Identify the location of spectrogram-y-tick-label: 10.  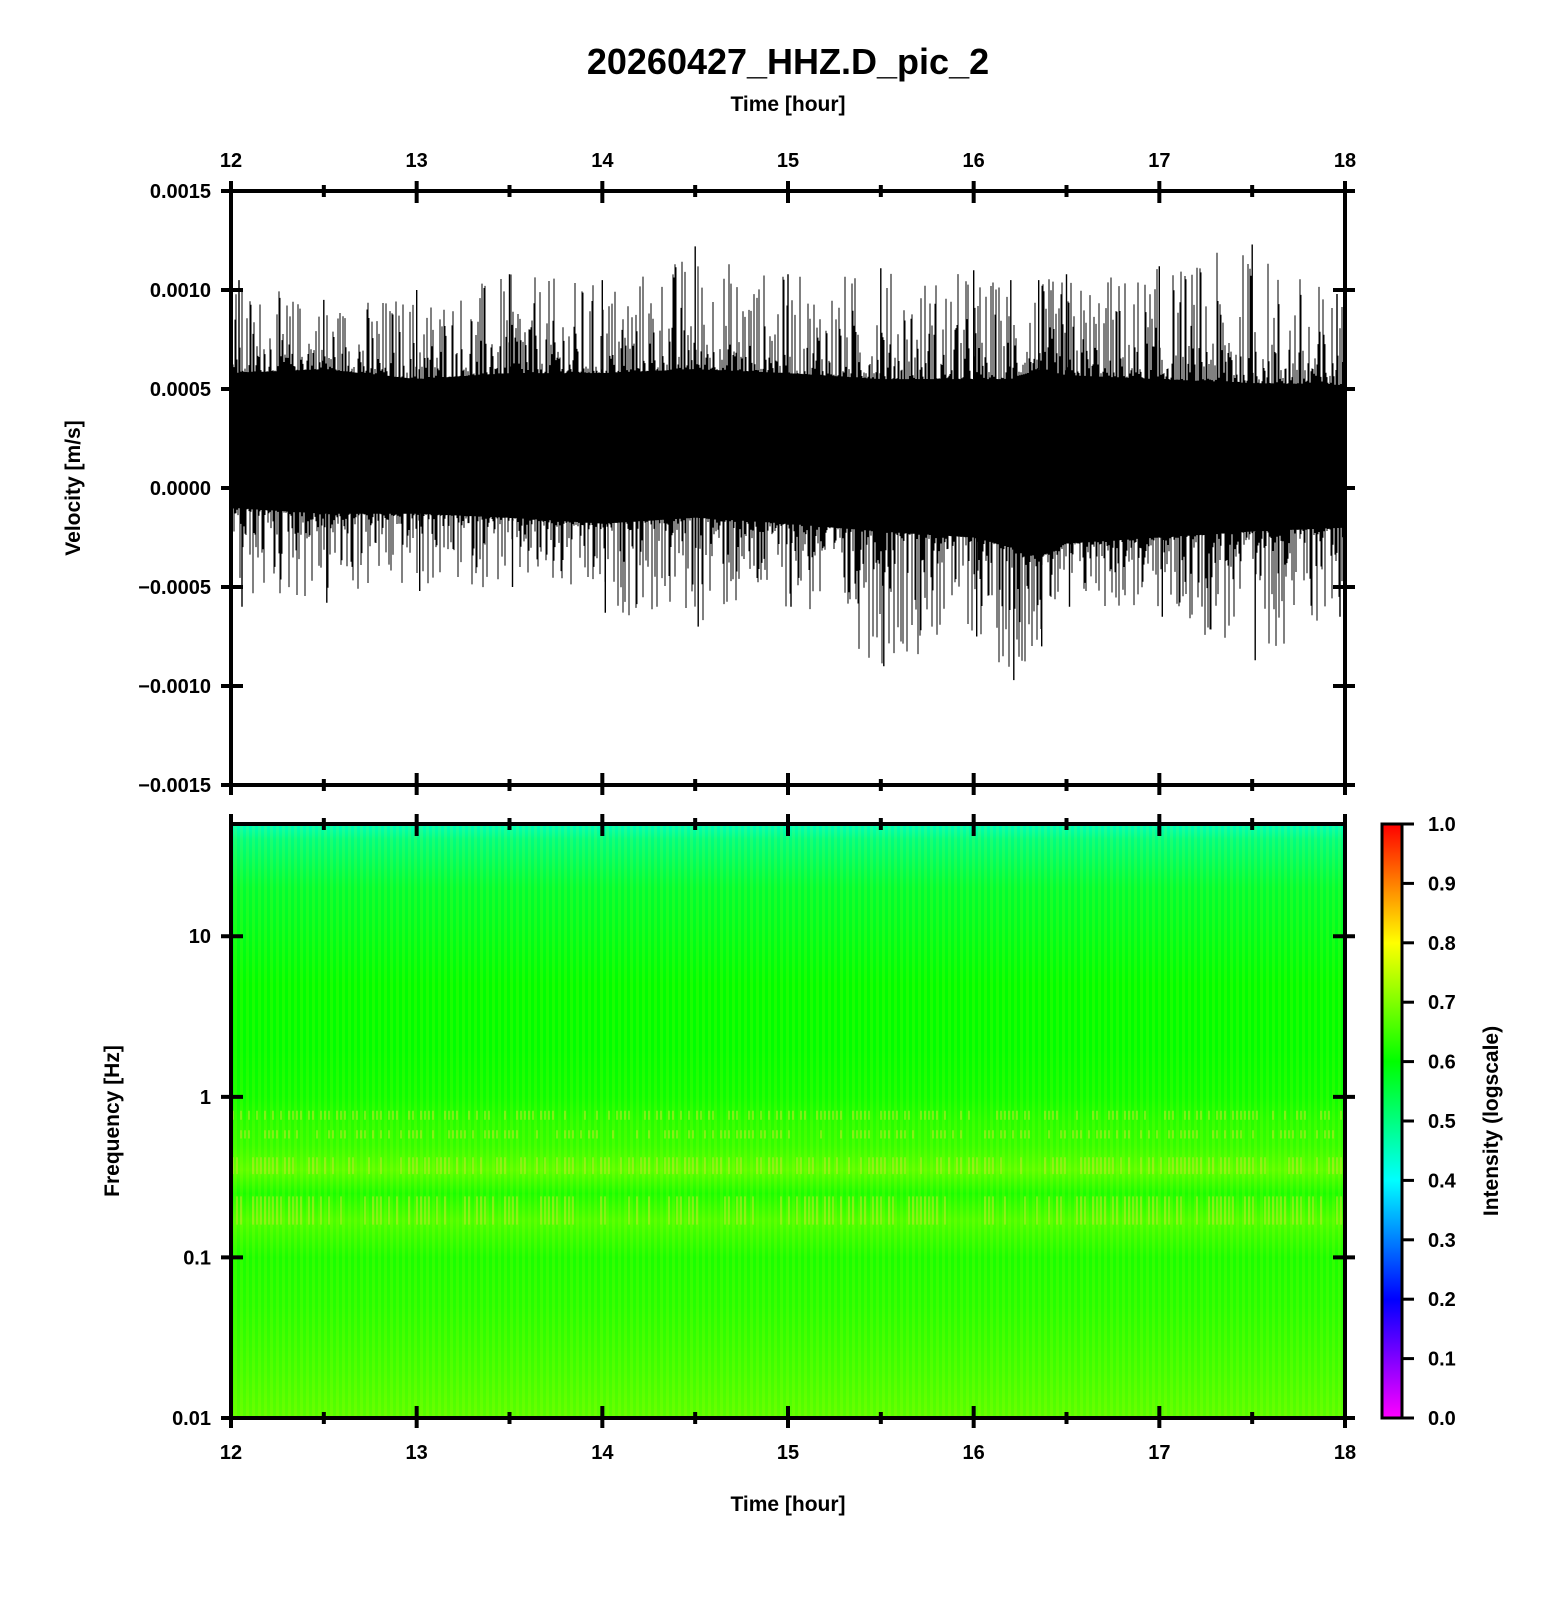
(200, 937).